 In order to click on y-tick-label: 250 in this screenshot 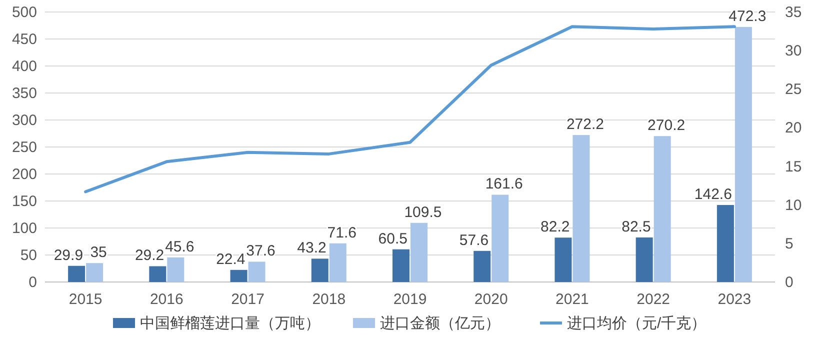, I will do `click(24, 147)`.